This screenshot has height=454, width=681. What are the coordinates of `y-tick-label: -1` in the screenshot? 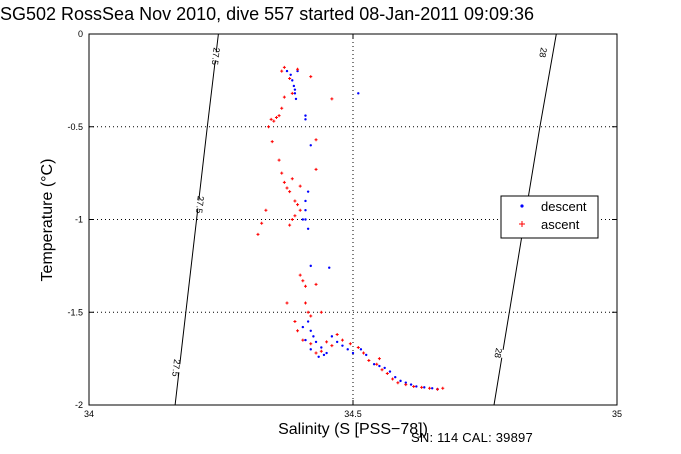 It's located at (79, 220).